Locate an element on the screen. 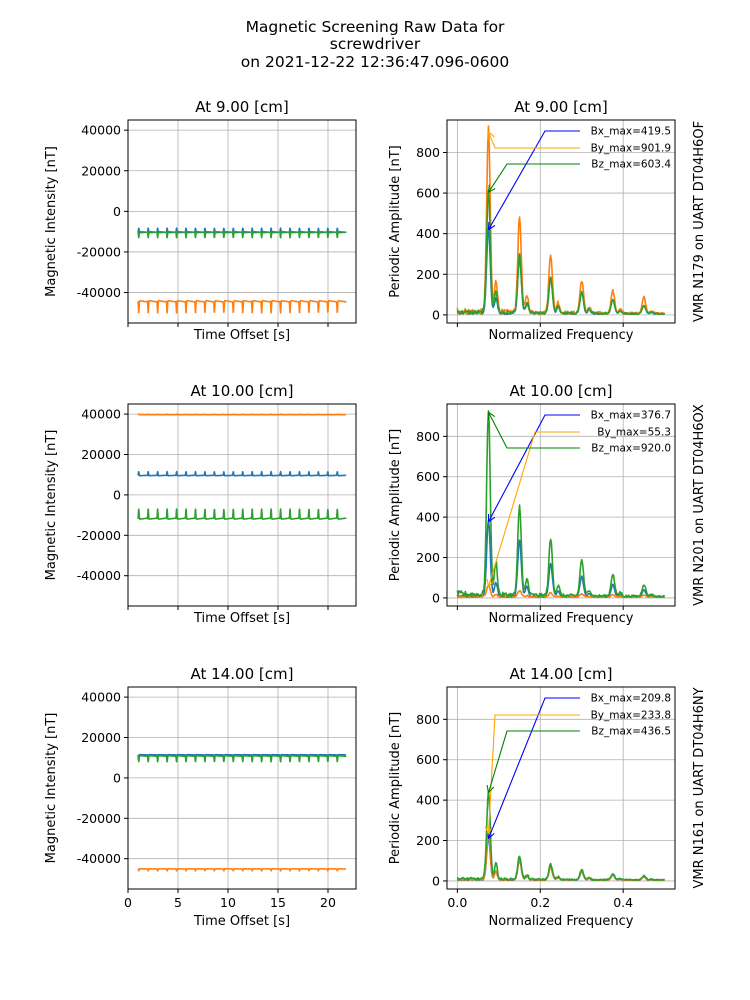 The width and height of the screenshot is (750, 1000). panel-5-ytick-label: 600 is located at coordinates (428, 759).